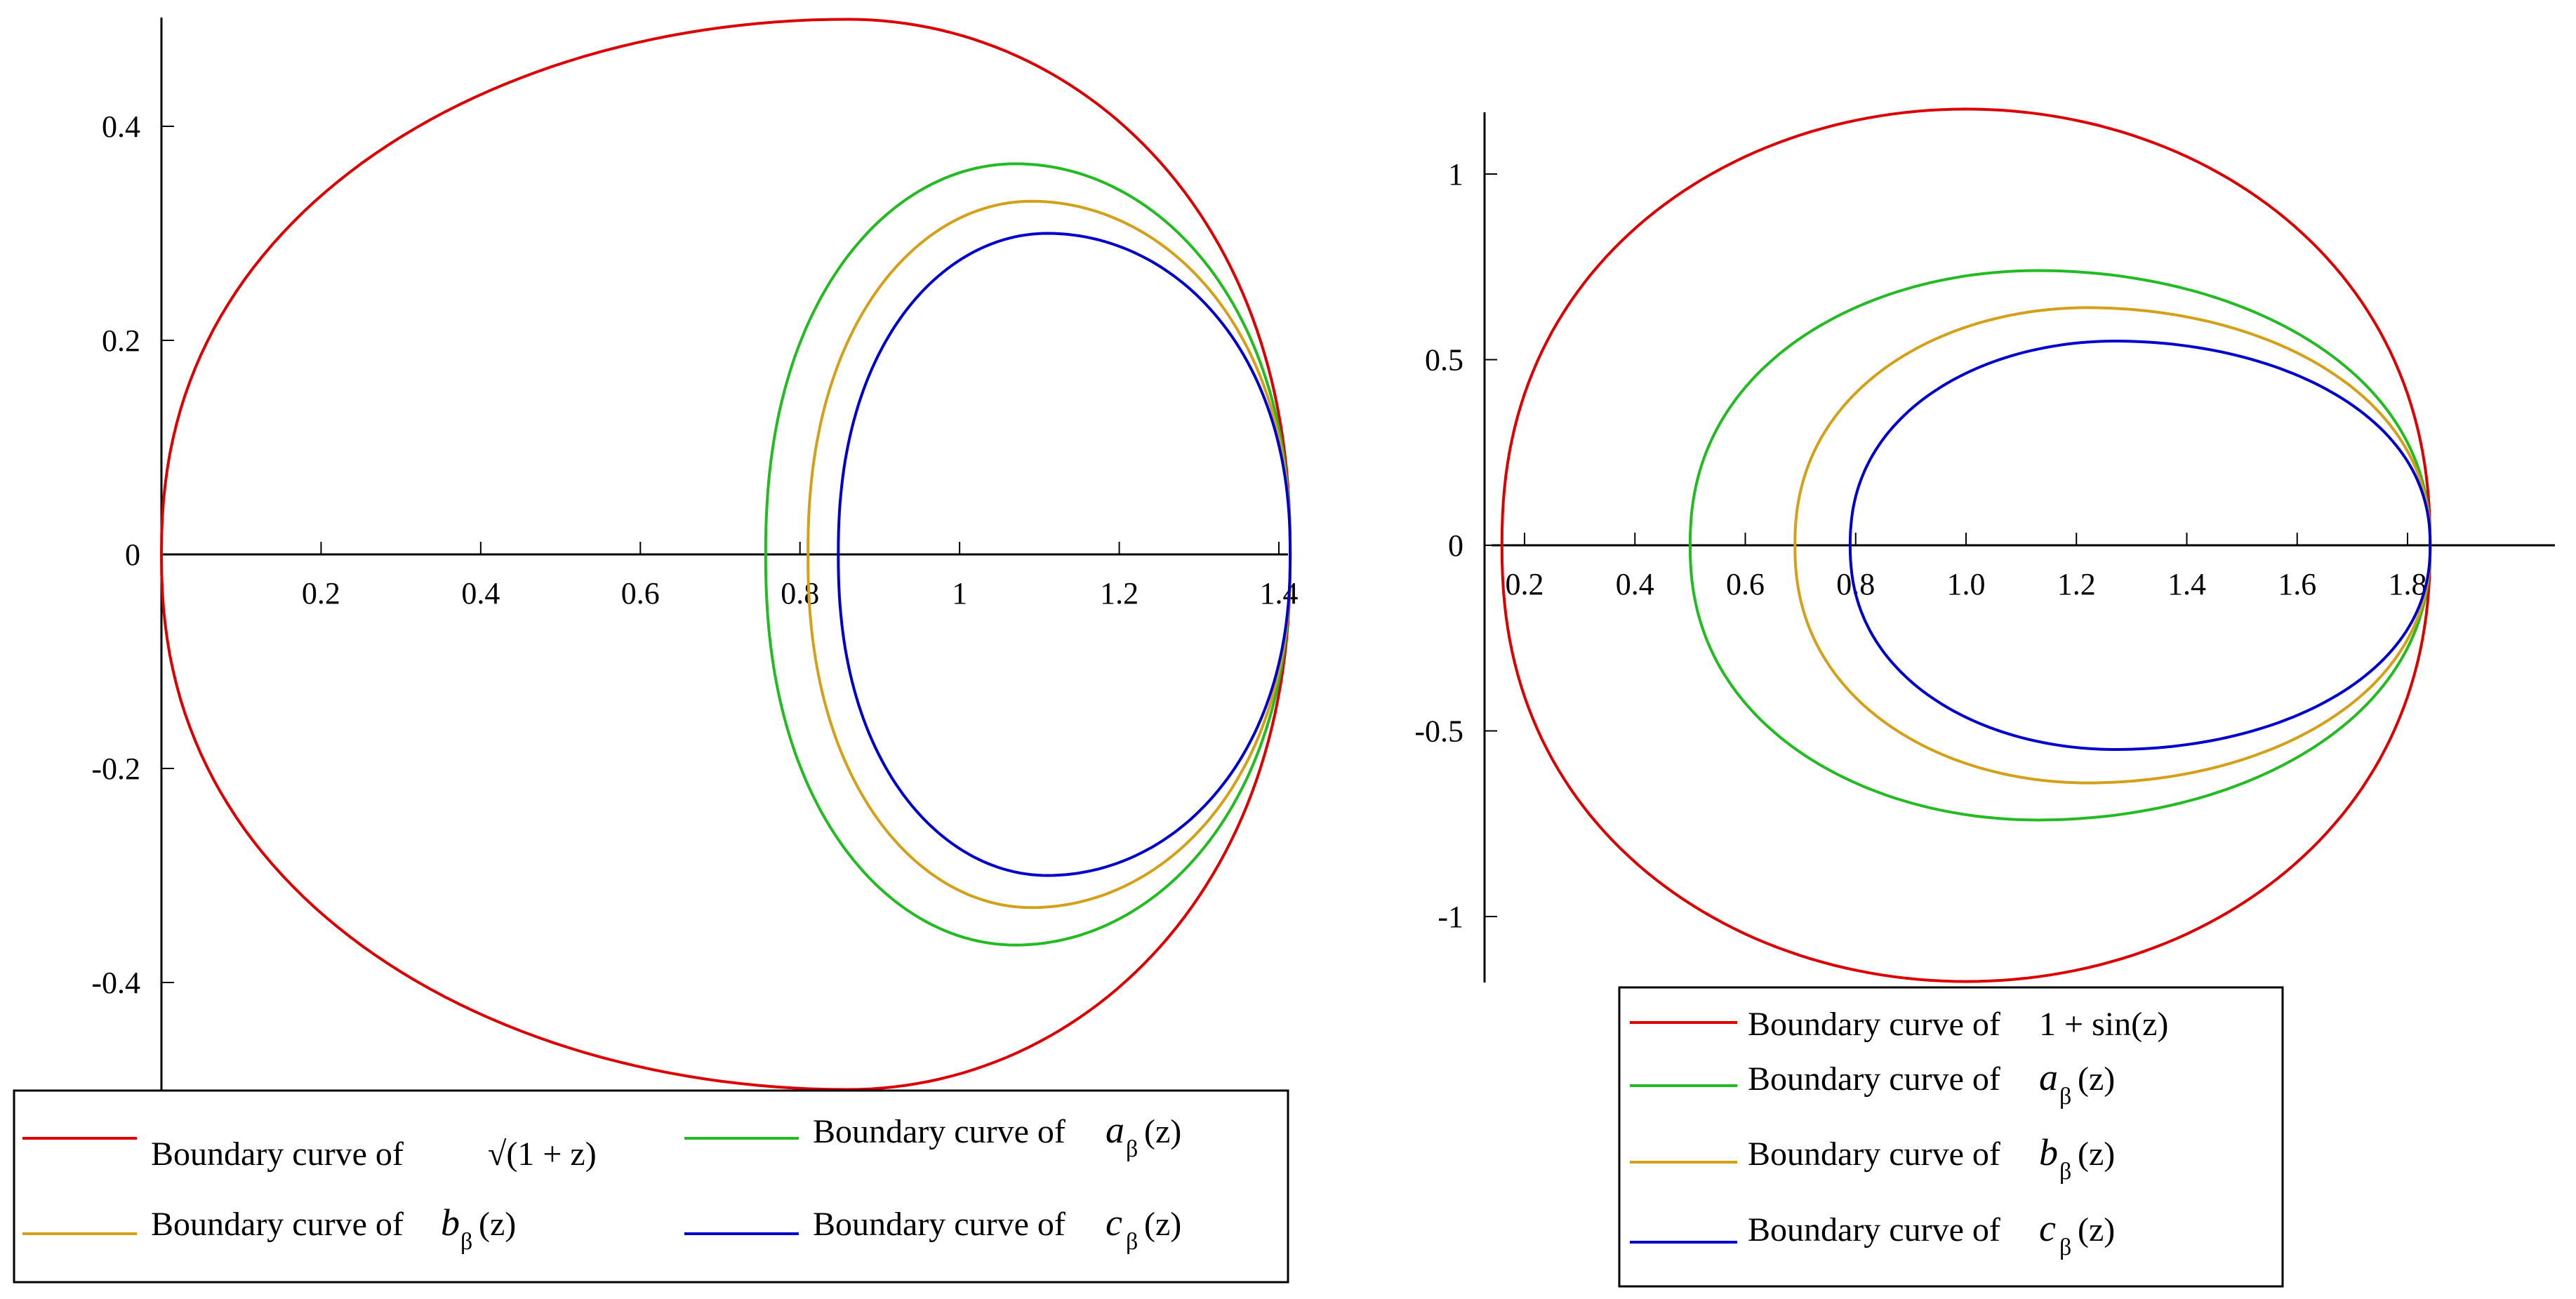 The image size is (2576, 1299). I want to click on left-legend-box, so click(651, 1186).